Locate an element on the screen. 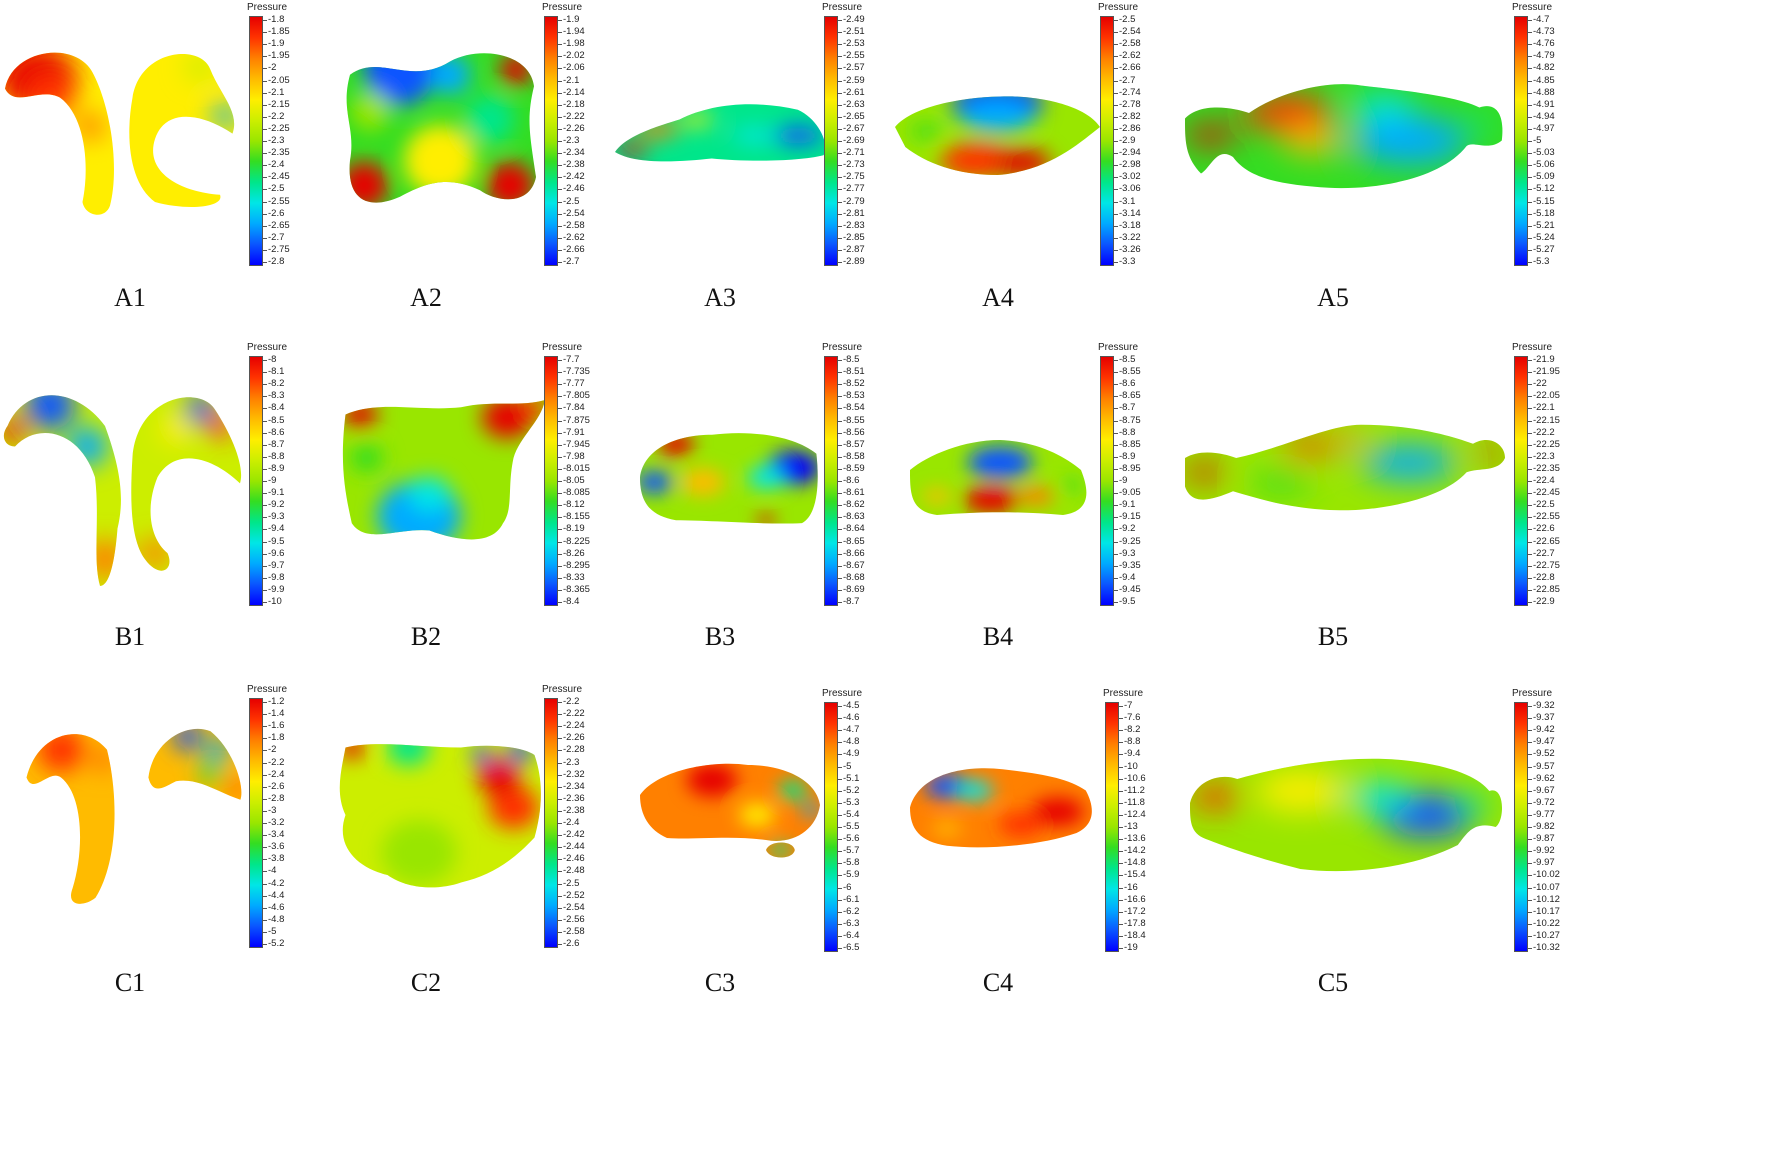 The image size is (1772, 1150). legend-tick-label: -2.1 is located at coordinates (276, 92).